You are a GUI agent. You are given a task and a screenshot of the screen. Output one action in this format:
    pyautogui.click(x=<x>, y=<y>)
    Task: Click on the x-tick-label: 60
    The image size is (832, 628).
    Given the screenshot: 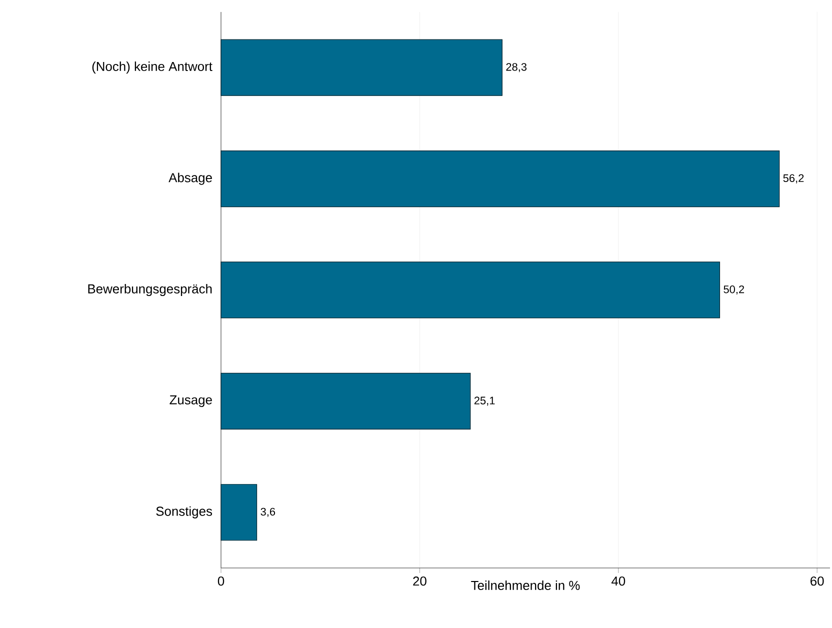 What is the action you would take?
    pyautogui.click(x=817, y=581)
    